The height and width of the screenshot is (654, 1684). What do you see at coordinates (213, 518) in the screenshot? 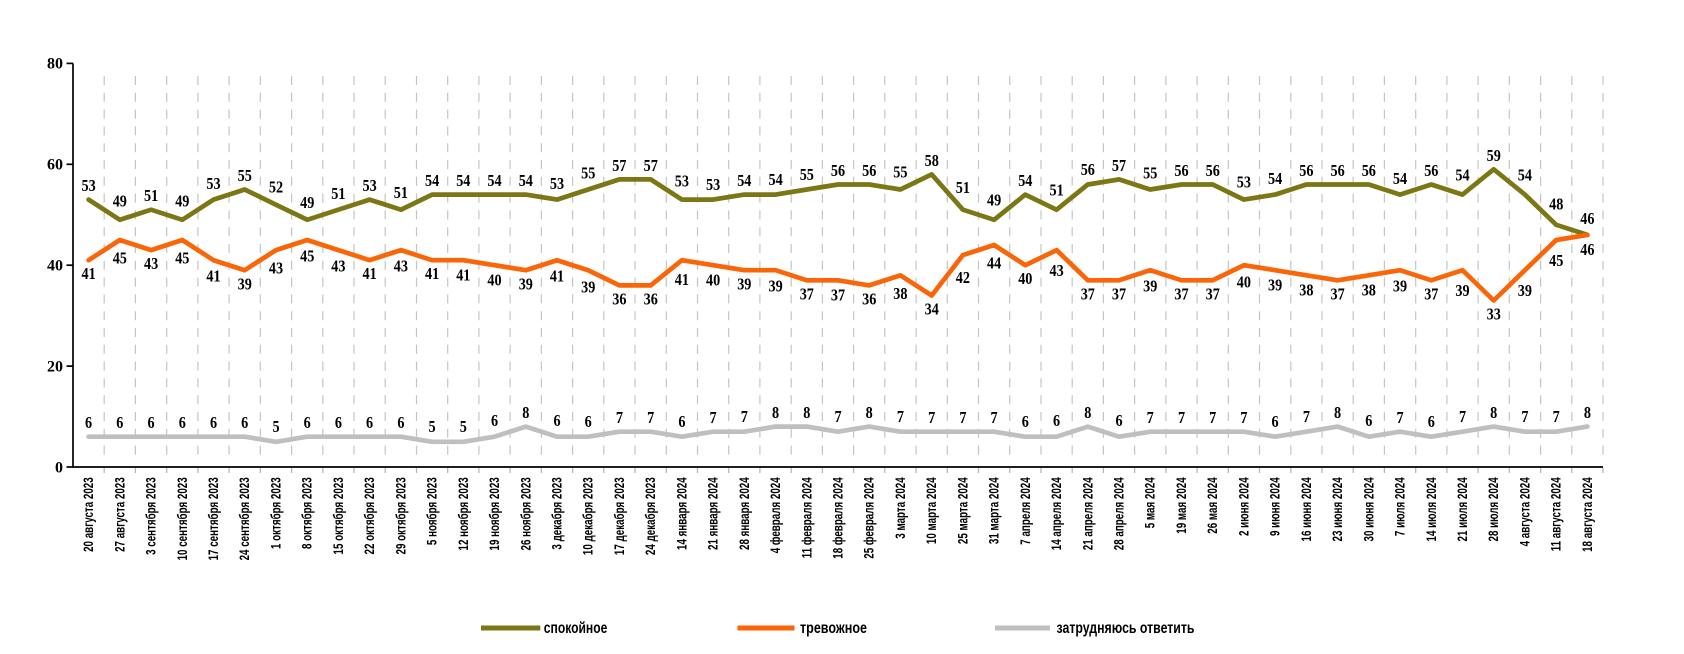
I see `svg-text: 17 сентября 2023` at bounding box center [213, 518].